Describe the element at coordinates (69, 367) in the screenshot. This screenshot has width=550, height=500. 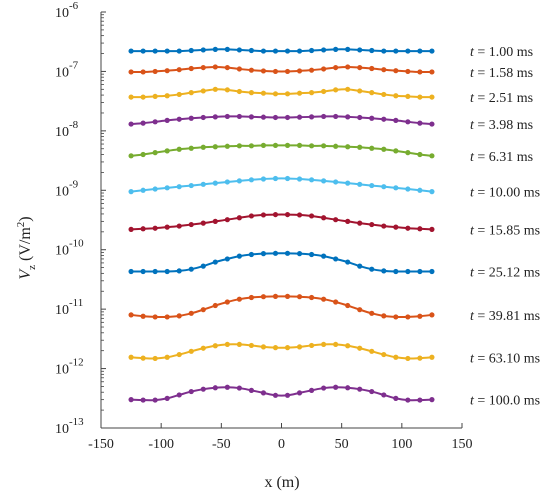
I see `y-tick-label: 10⁻¹²` at that location.